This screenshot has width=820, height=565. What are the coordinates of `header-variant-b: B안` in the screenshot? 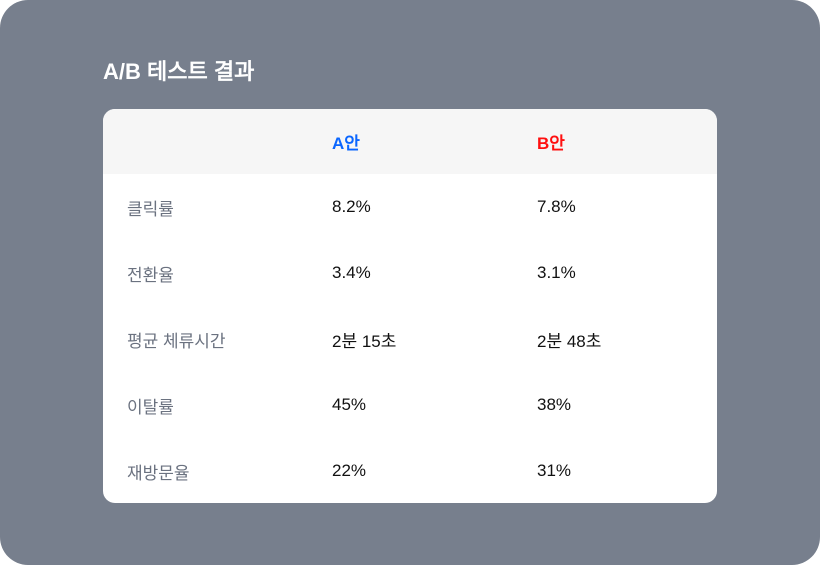 It's located at (551, 143).